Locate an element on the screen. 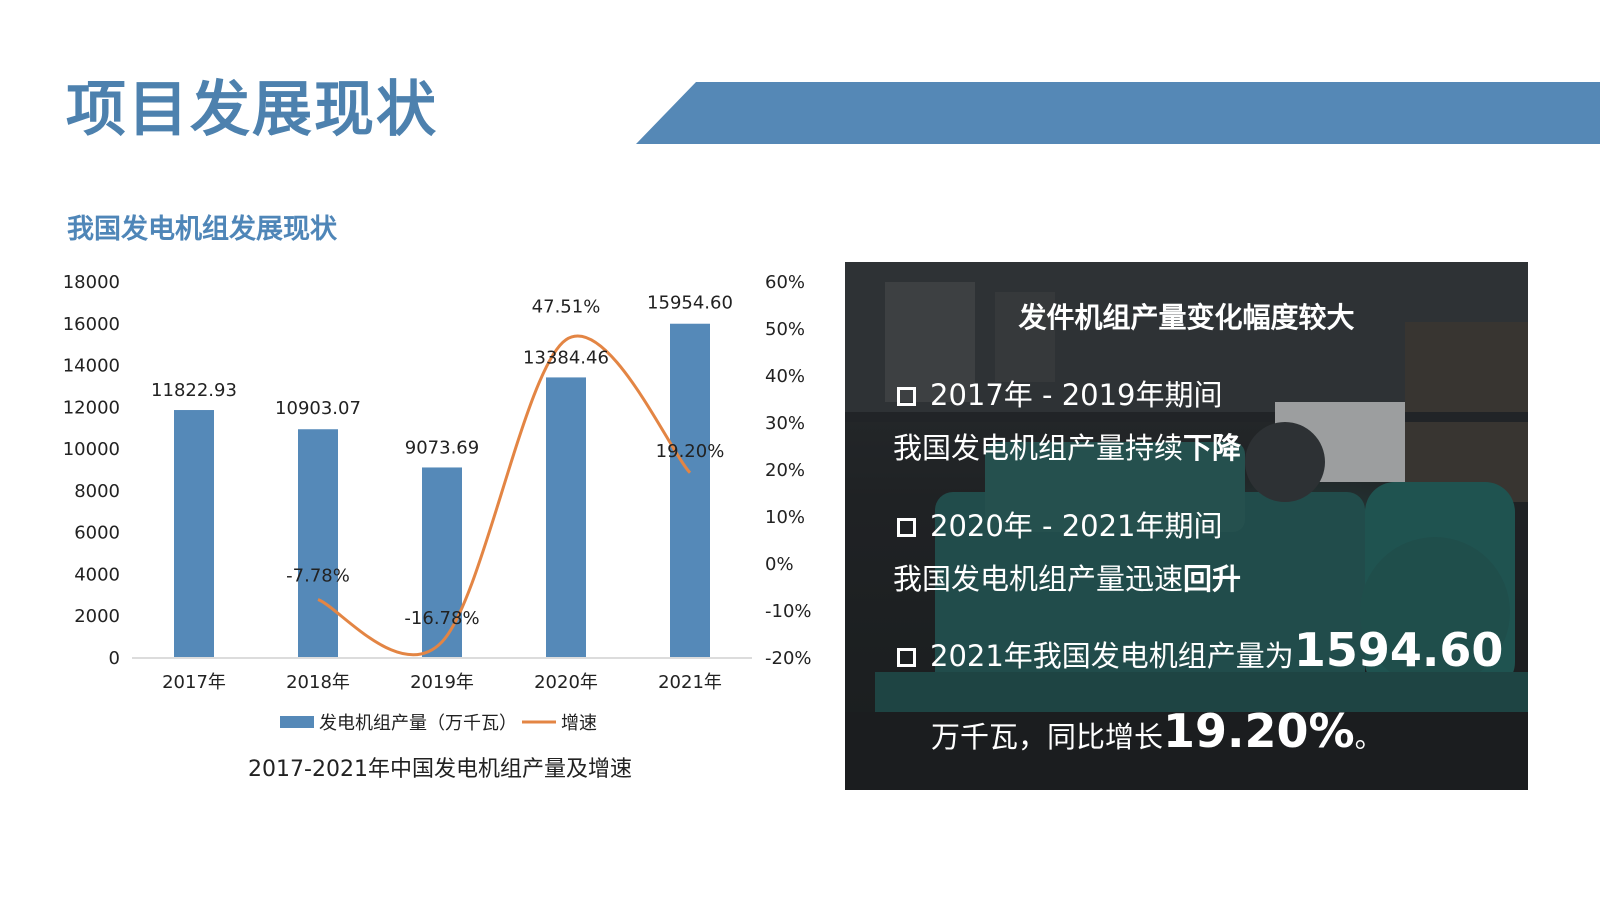 The width and height of the screenshot is (1600, 899). panel-heading: 发件机组产量变化幅度较大 is located at coordinates (1186, 317).